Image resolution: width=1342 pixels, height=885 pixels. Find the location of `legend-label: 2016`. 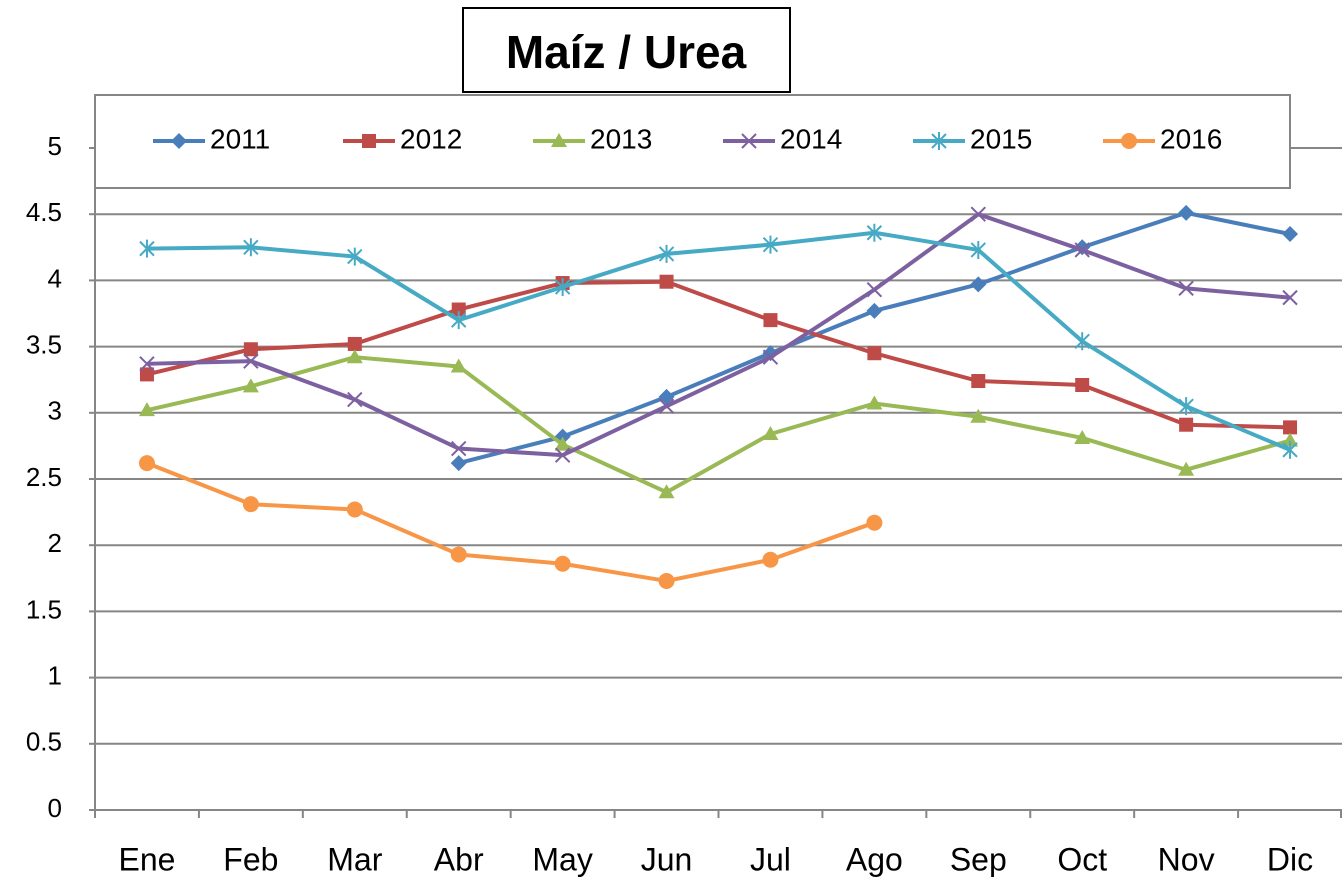

legend-label: 2016 is located at coordinates (1191, 138).